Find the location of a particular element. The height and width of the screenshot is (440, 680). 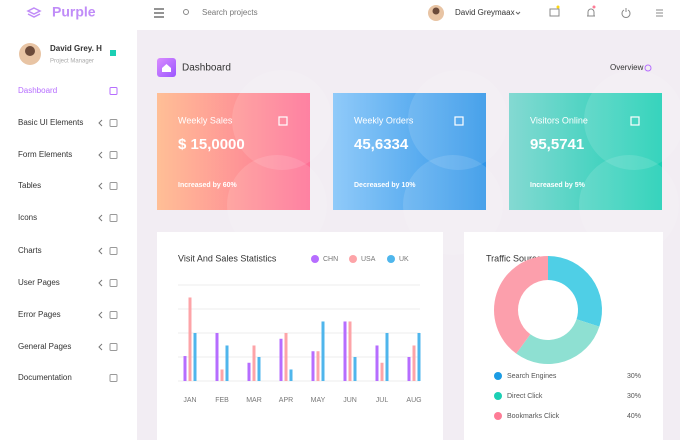

menu-item: Documentation is located at coordinates (68, 377).